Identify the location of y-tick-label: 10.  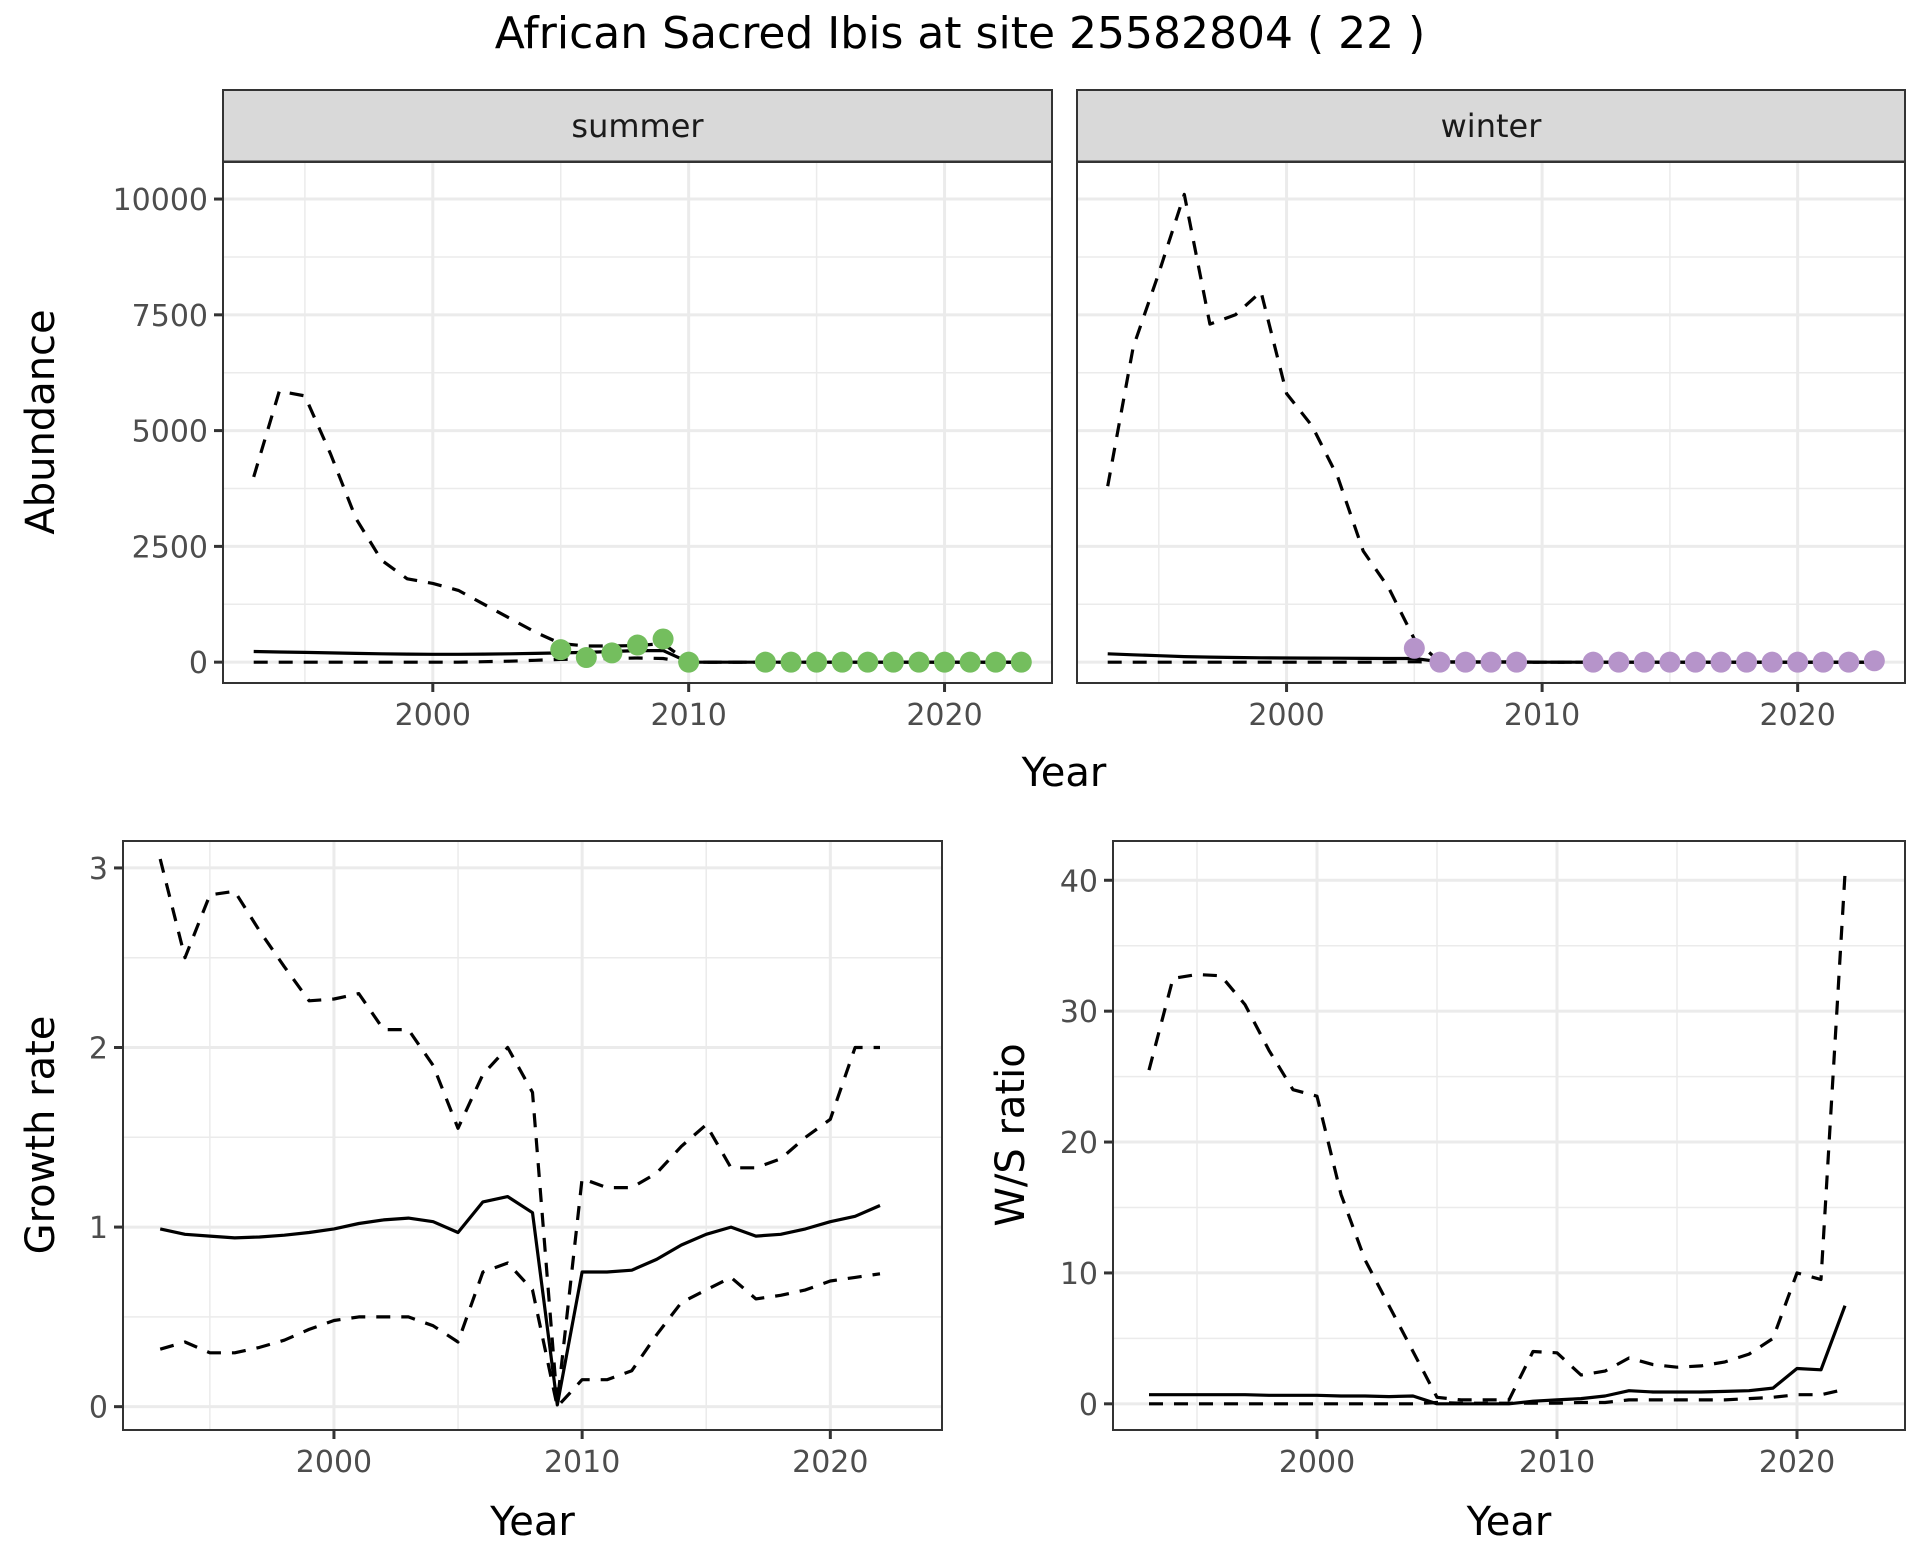
(1079, 1274).